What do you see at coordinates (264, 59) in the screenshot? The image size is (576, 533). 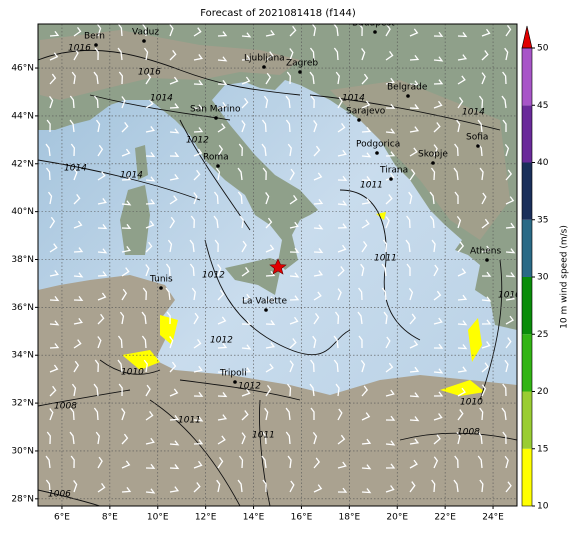 I see `place-label: Ljubljana` at bounding box center [264, 59].